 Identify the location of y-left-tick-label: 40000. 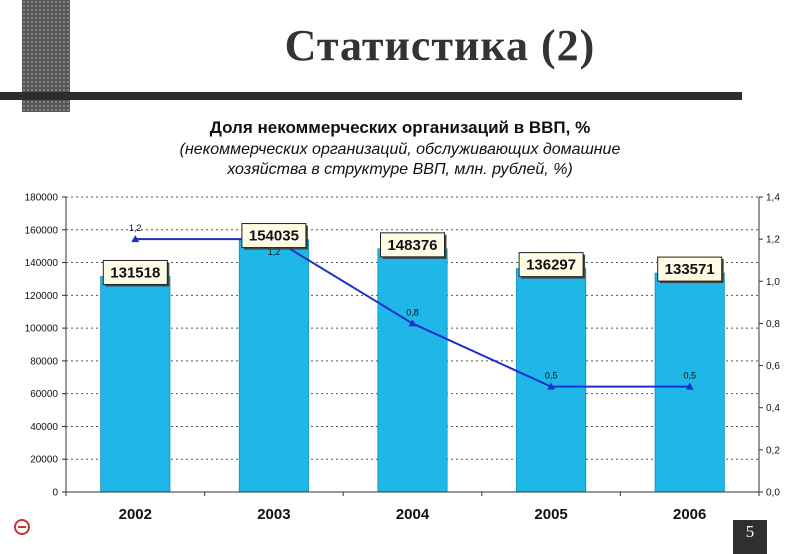
(44, 427).